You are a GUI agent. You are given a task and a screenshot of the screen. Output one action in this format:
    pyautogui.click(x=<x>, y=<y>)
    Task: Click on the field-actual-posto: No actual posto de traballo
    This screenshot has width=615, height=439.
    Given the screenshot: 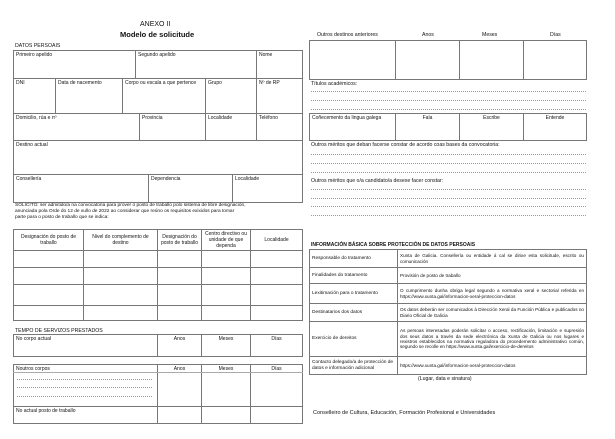 What is the action you would take?
    pyautogui.click(x=85, y=415)
    